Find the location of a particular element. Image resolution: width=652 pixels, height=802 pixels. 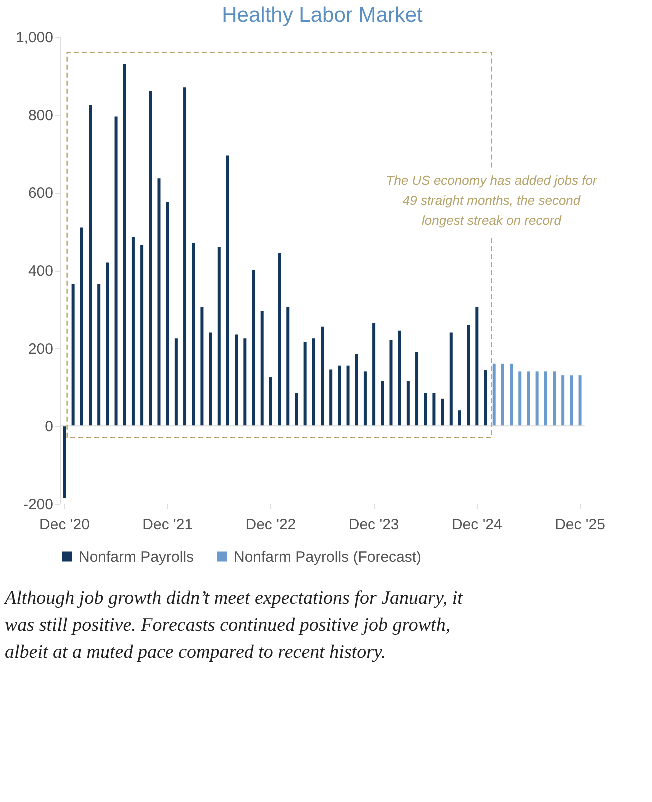

y-tick-label: -200 is located at coordinates (38, 505).